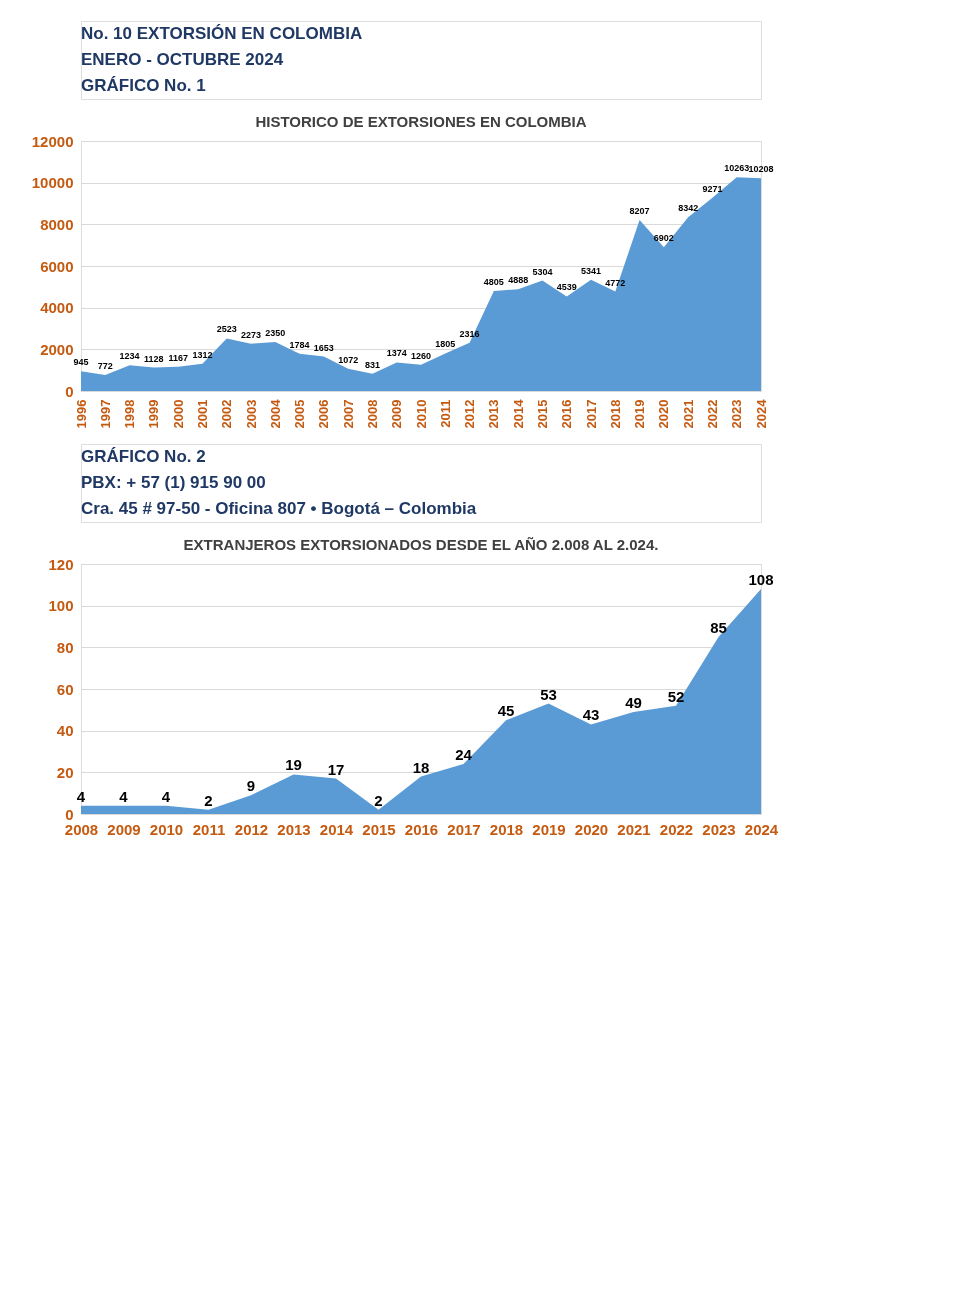 The image size is (980, 1306). Describe the element at coordinates (761, 579) in the screenshot. I see `data-label: 108` at that location.